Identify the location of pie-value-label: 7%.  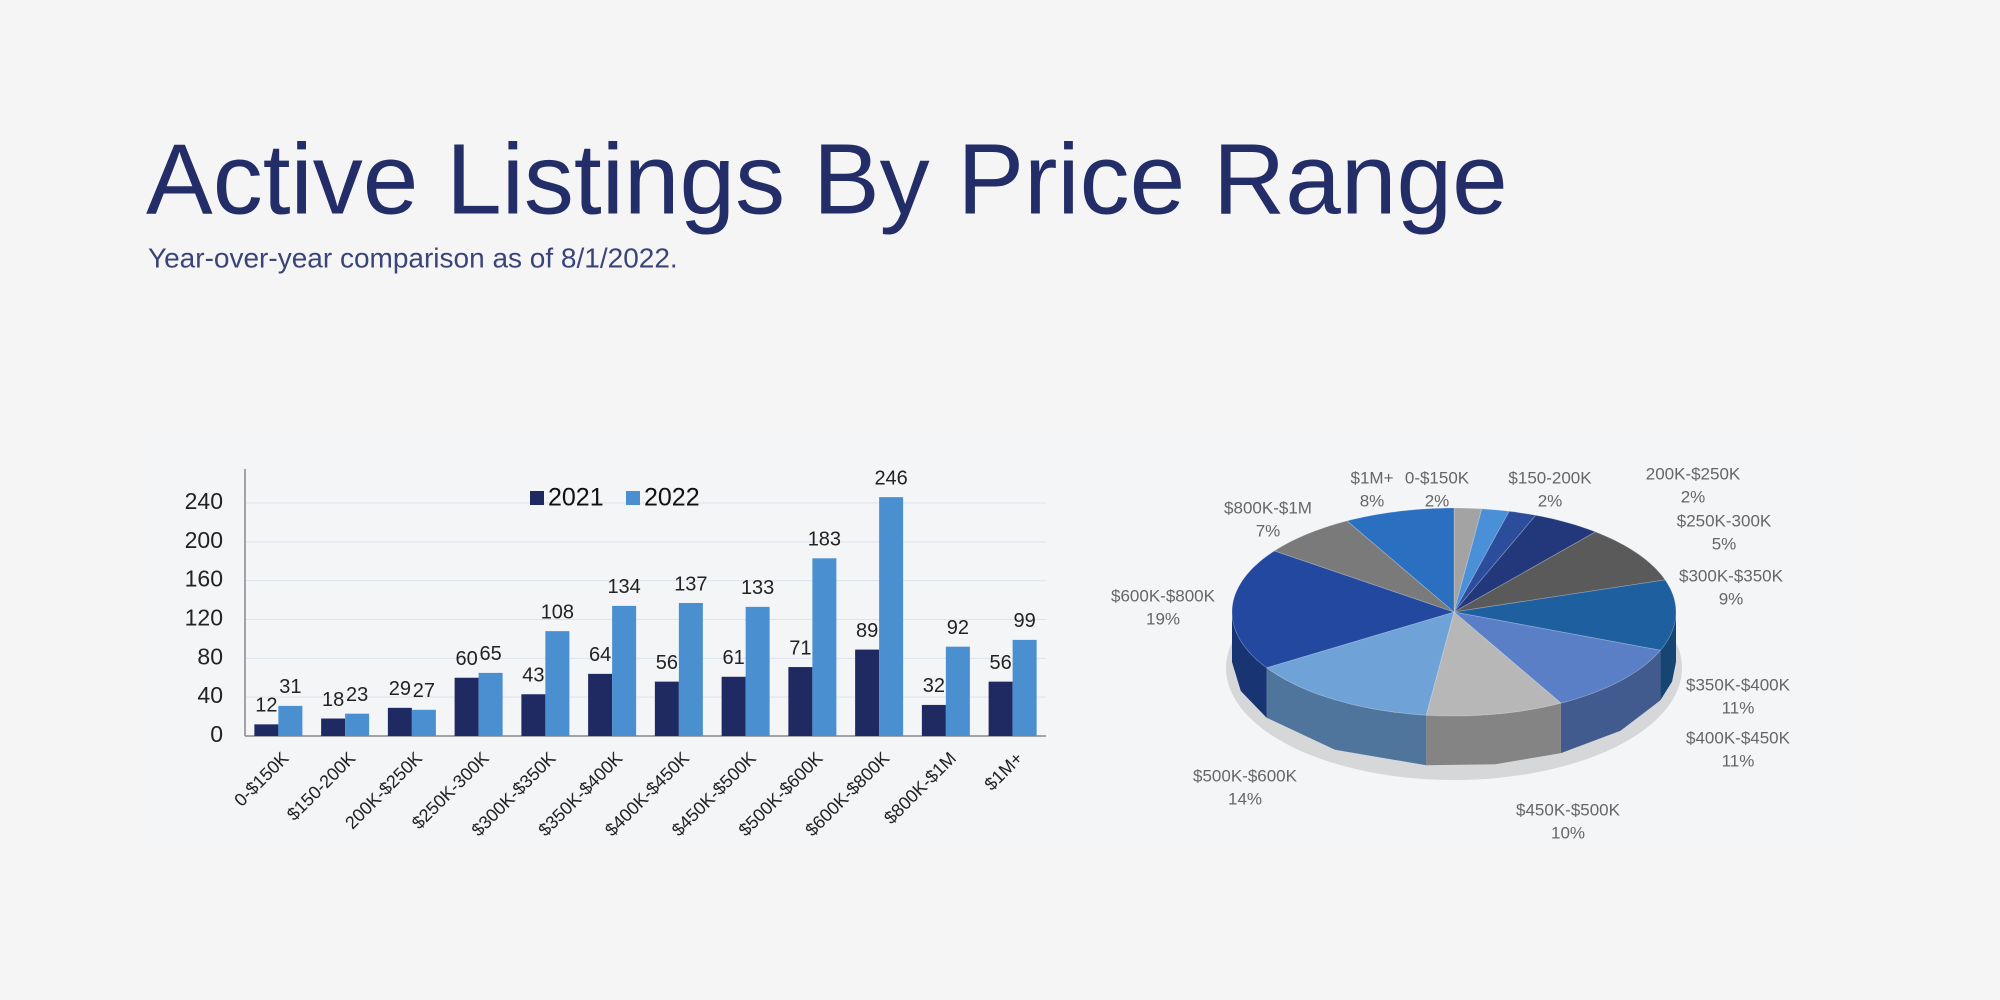
(1268, 530).